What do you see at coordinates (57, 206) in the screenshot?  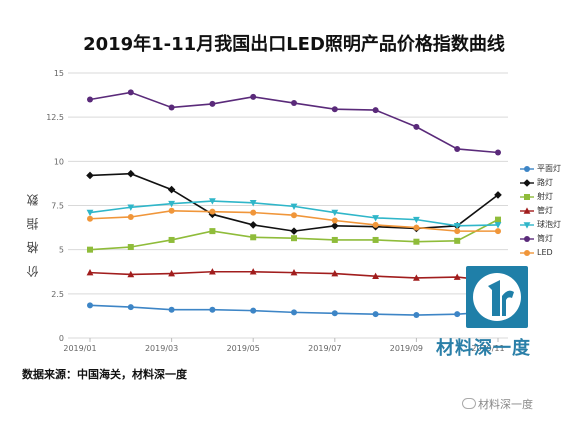 I see `y-tick-label: 7.5` at bounding box center [57, 206].